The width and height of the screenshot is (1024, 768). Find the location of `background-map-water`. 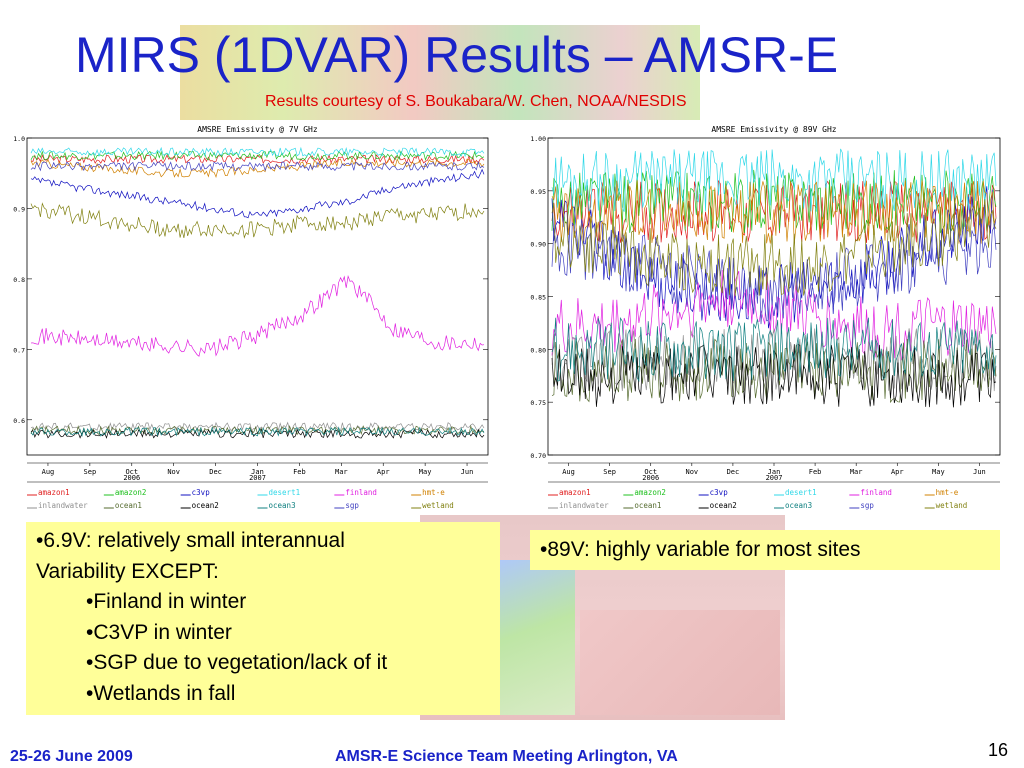

background-map-water is located at coordinates (535, 637).